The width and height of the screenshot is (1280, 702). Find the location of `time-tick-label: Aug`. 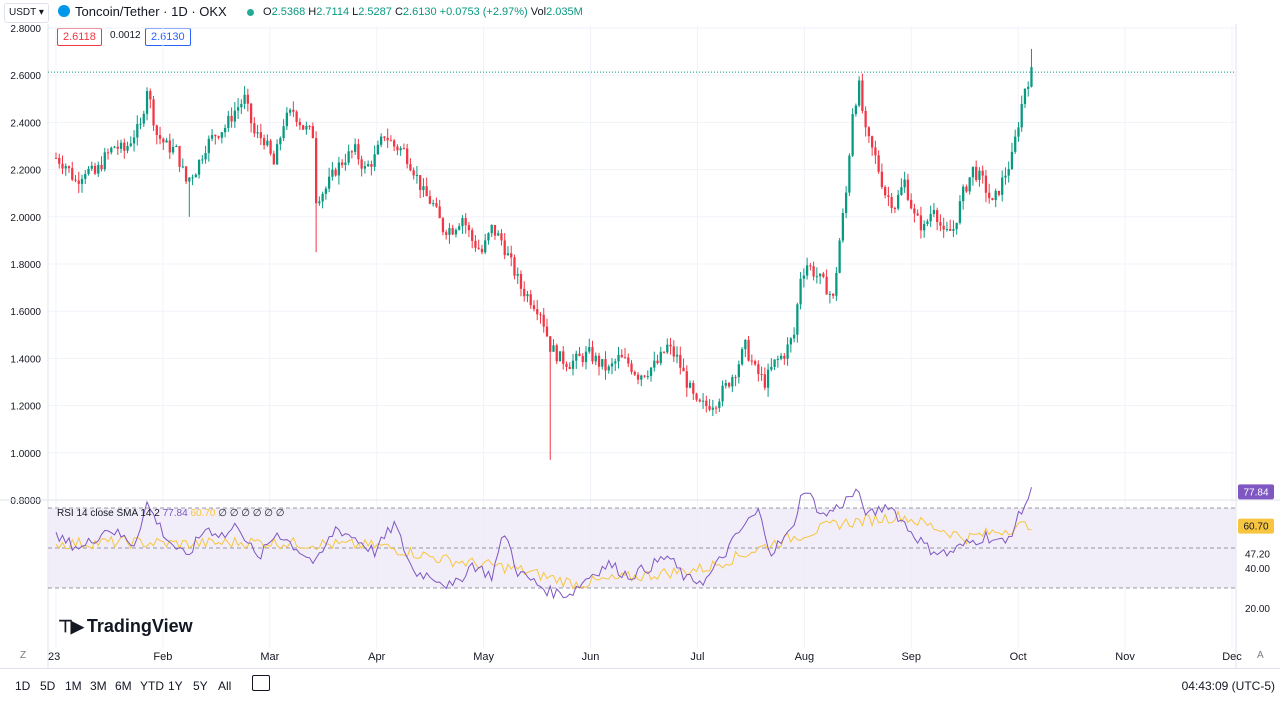

time-tick-label: Aug is located at coordinates (805, 657).